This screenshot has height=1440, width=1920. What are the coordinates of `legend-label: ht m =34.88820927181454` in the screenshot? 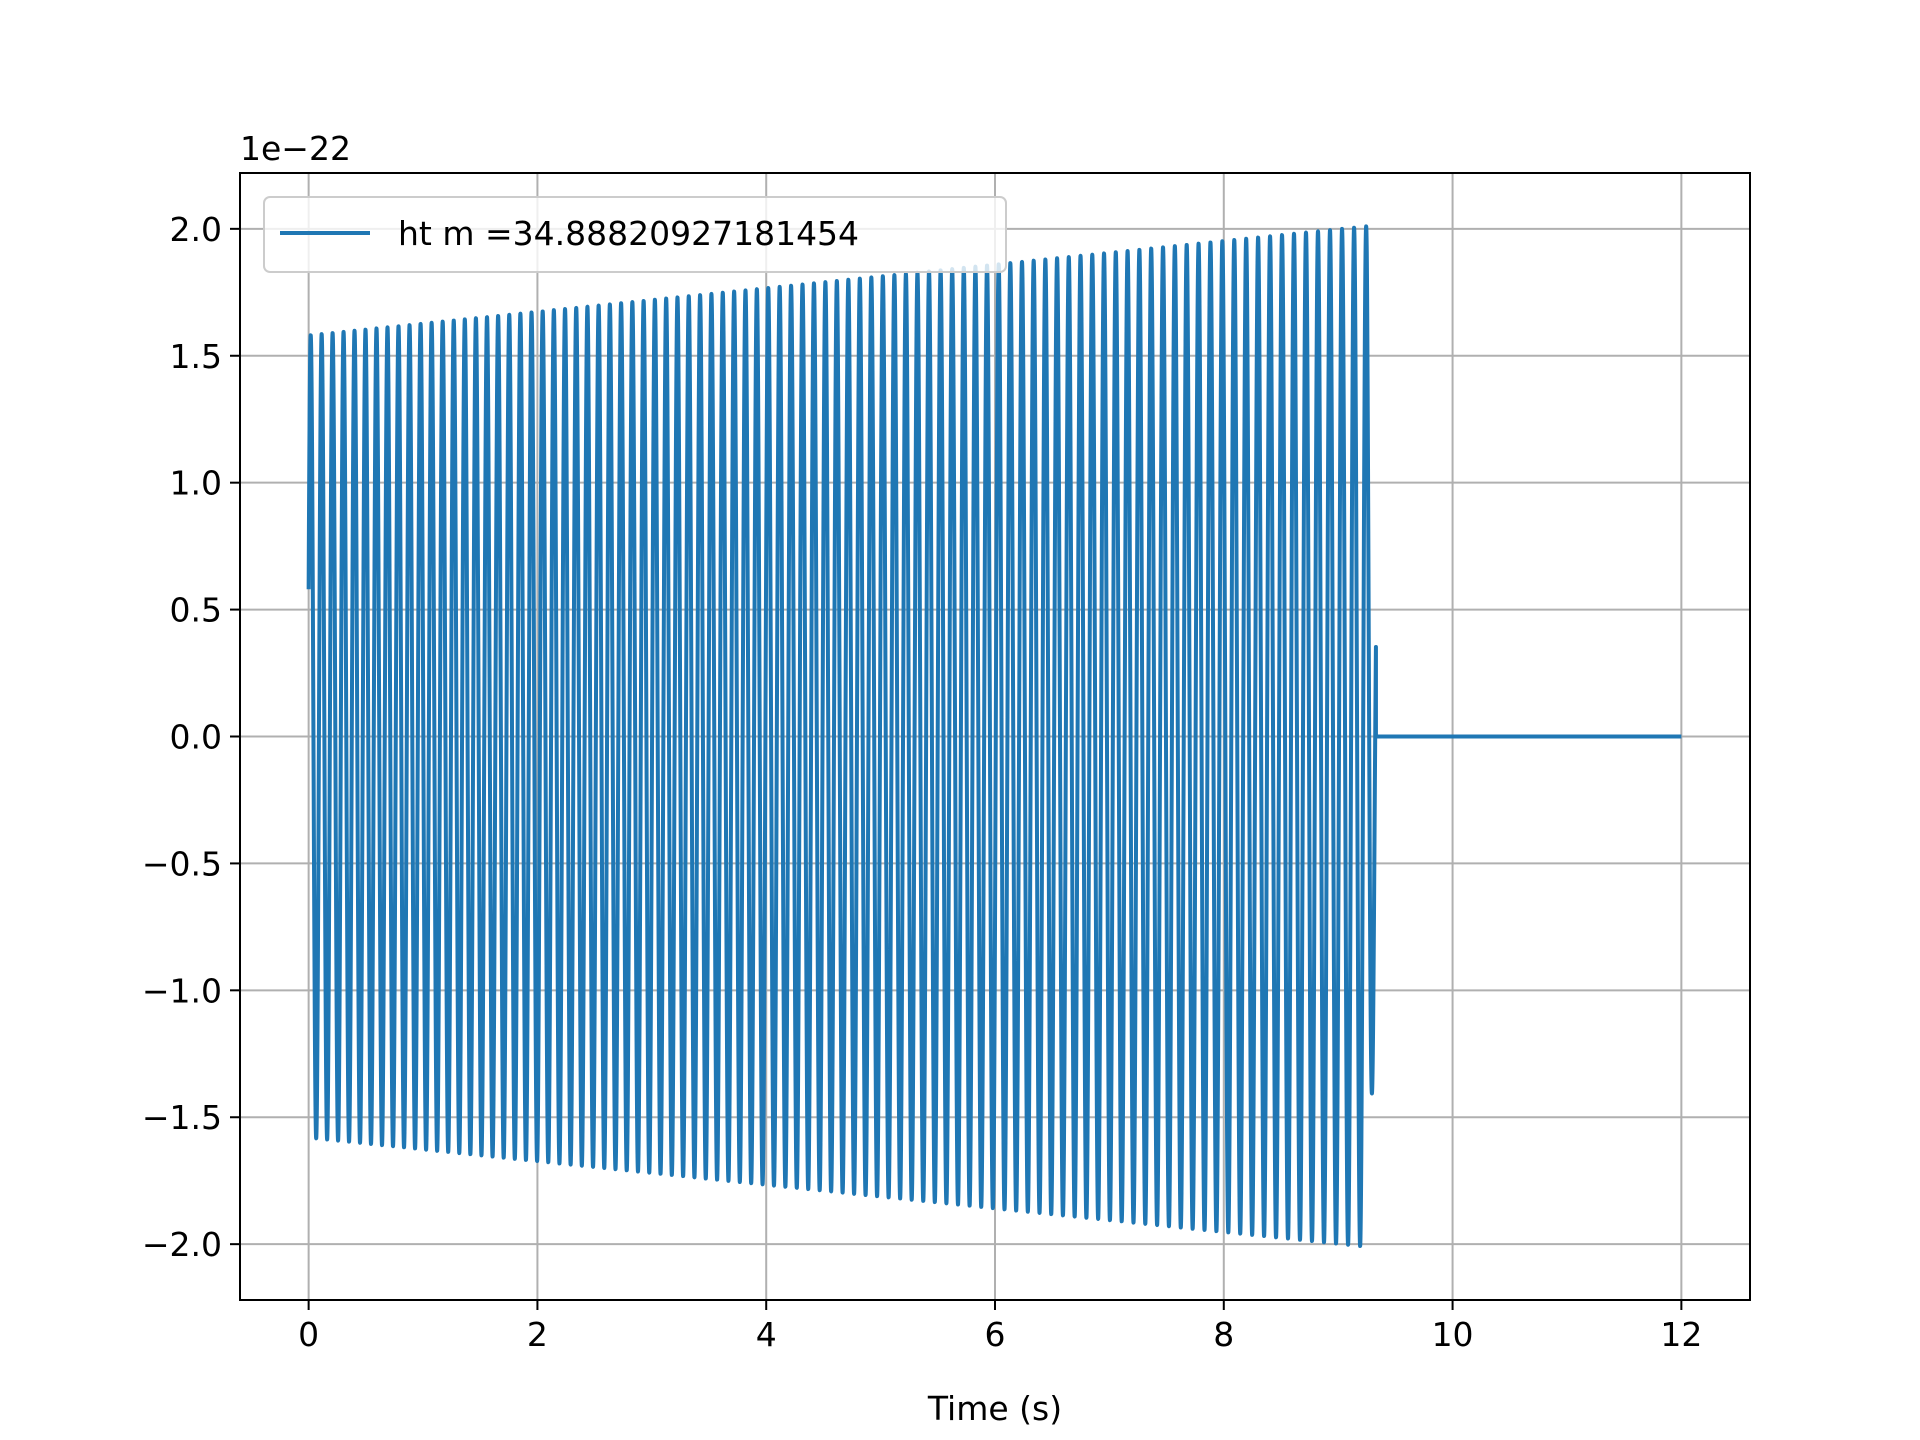 It's located at (628, 233).